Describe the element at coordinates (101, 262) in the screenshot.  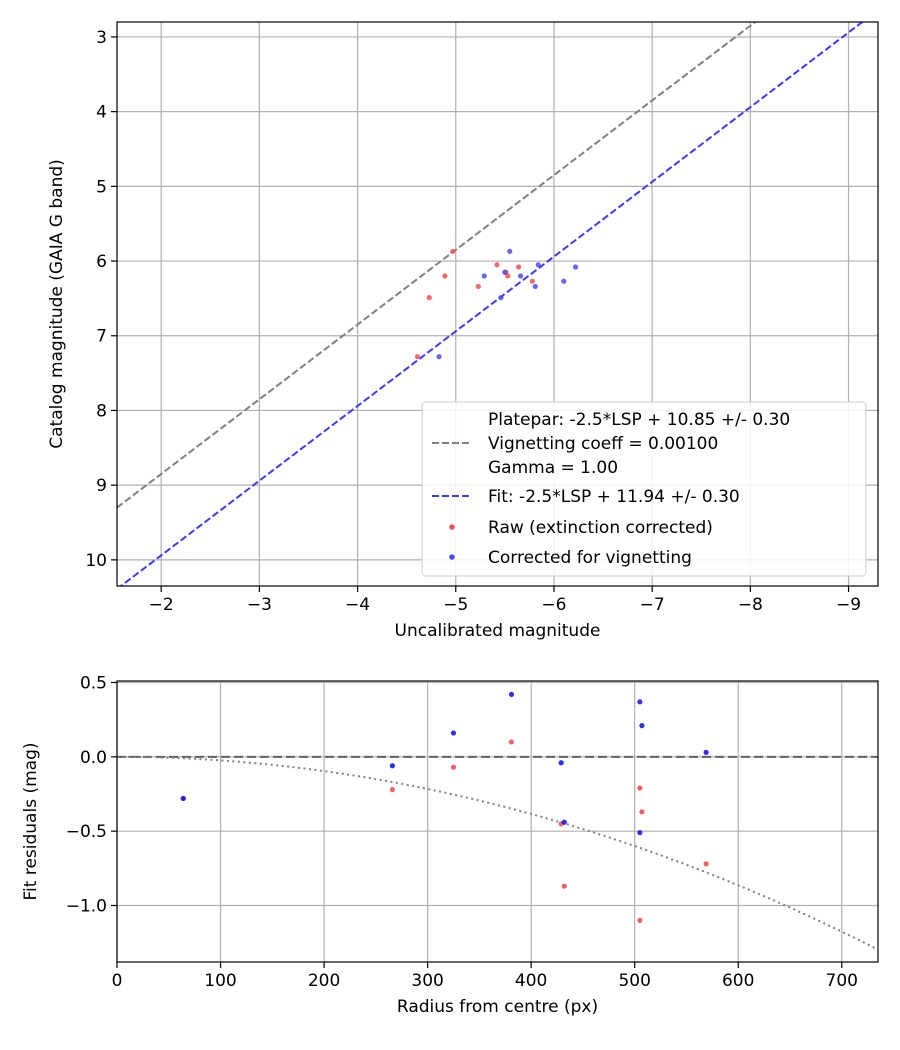
I see `y-tick-label: 6` at that location.